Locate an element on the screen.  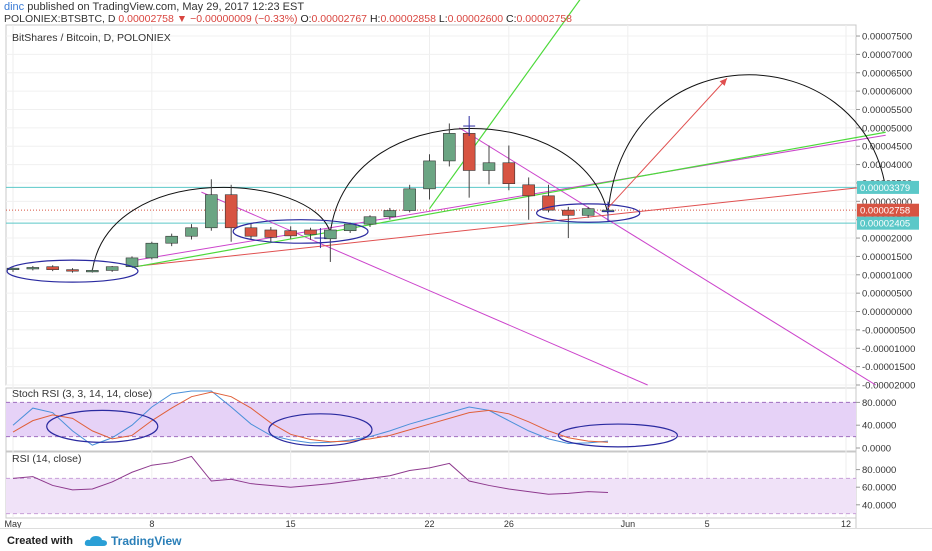
y-tick-label: 0.00004000 is located at coordinates (887, 165).